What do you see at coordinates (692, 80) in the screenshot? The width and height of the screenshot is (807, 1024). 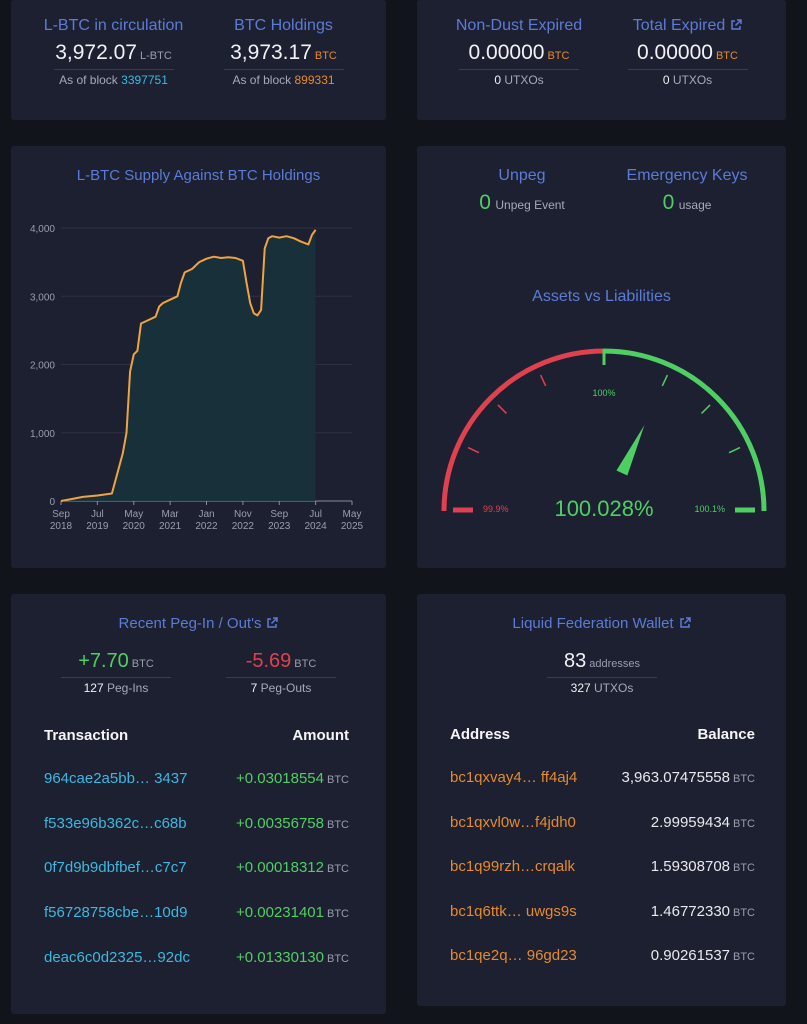 I see `total-utxos-label: UTXOs` at bounding box center [692, 80].